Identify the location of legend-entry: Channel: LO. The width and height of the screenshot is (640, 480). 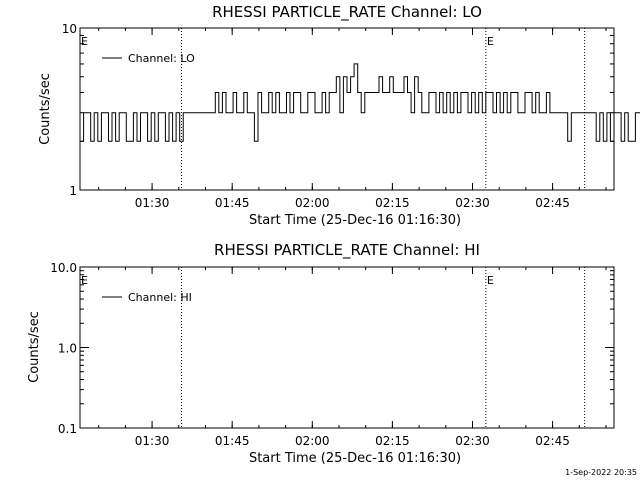
(161, 58).